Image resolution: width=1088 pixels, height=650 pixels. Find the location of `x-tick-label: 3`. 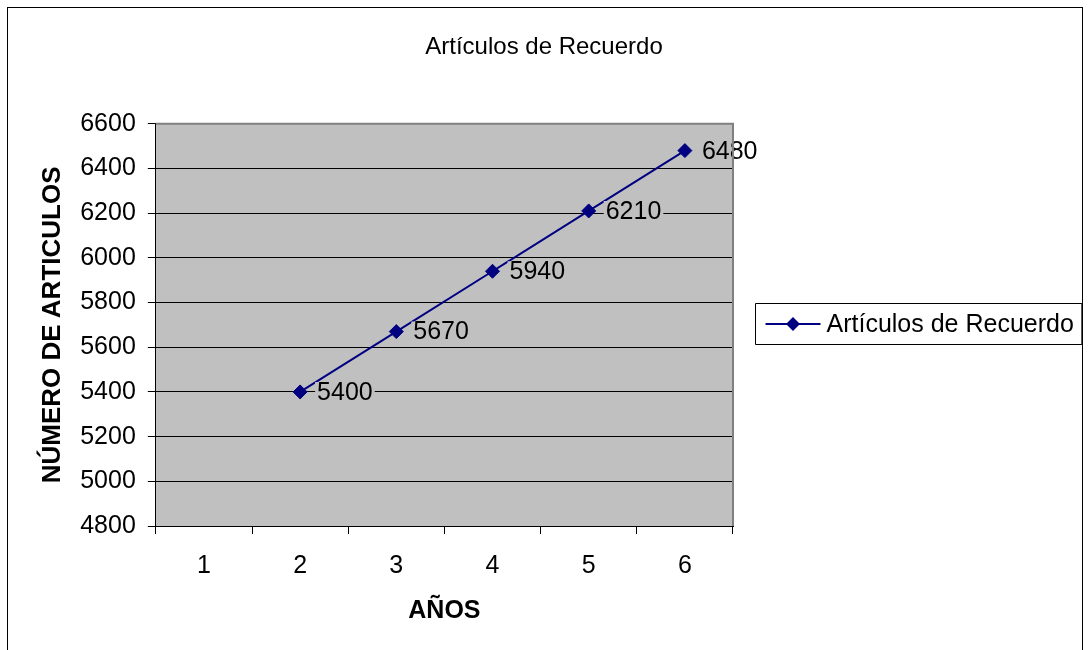

x-tick-label: 3 is located at coordinates (396, 563).